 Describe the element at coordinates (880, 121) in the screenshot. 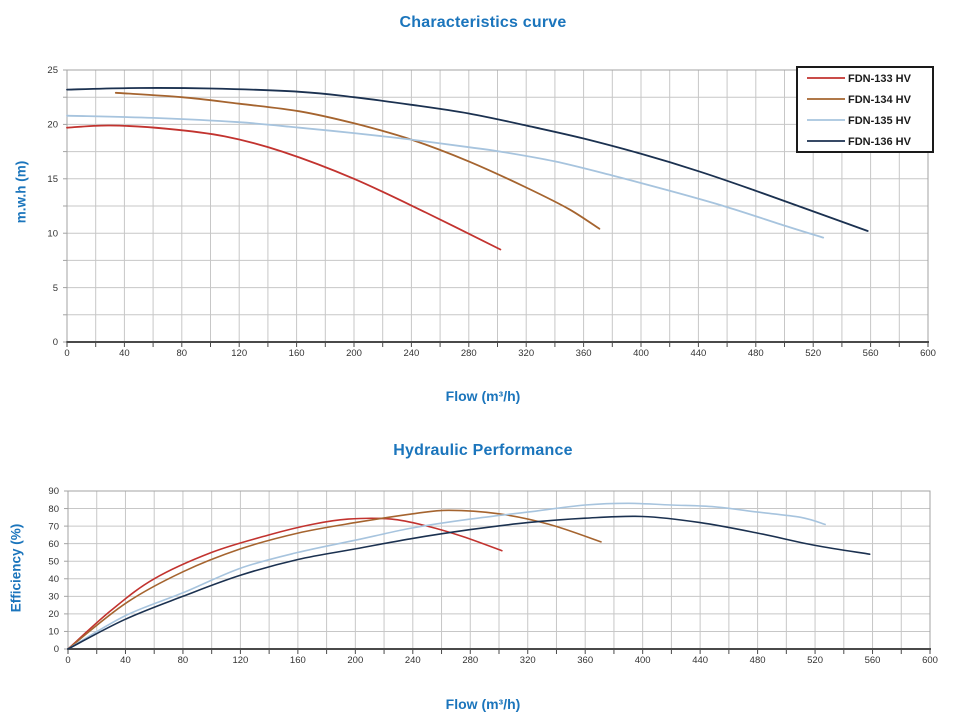

I see `legend-label: FDN-135 HV` at that location.